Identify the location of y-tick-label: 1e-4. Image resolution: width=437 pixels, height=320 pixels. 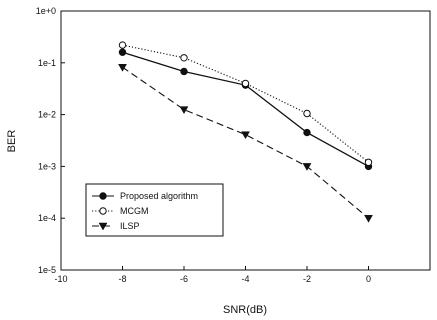
(47, 218).